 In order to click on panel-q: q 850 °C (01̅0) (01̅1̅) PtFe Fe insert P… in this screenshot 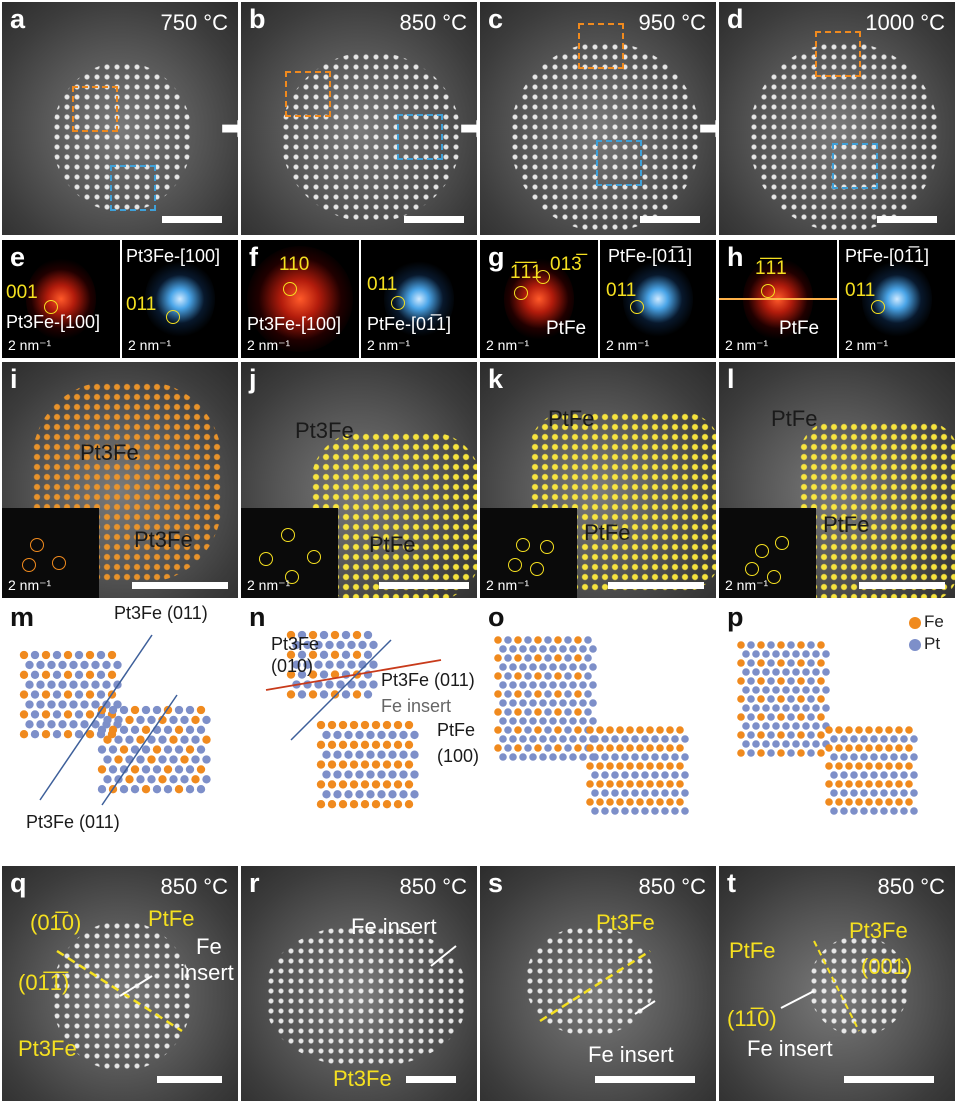, I will do `click(120, 983)`.